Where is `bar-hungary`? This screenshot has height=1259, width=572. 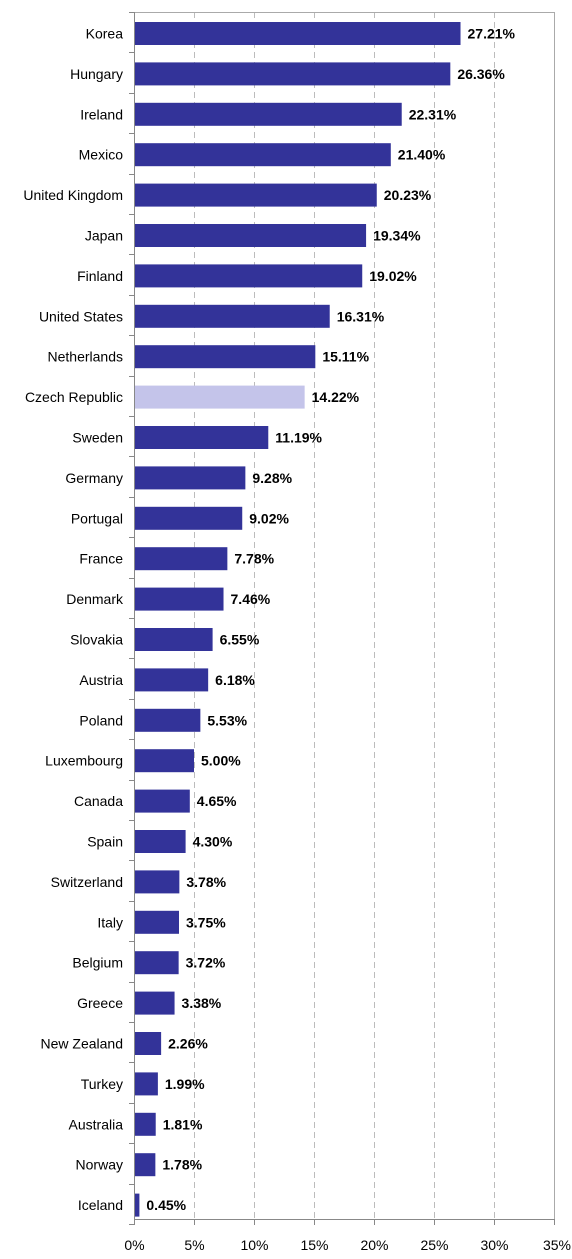 bar-hungary is located at coordinates (293, 74).